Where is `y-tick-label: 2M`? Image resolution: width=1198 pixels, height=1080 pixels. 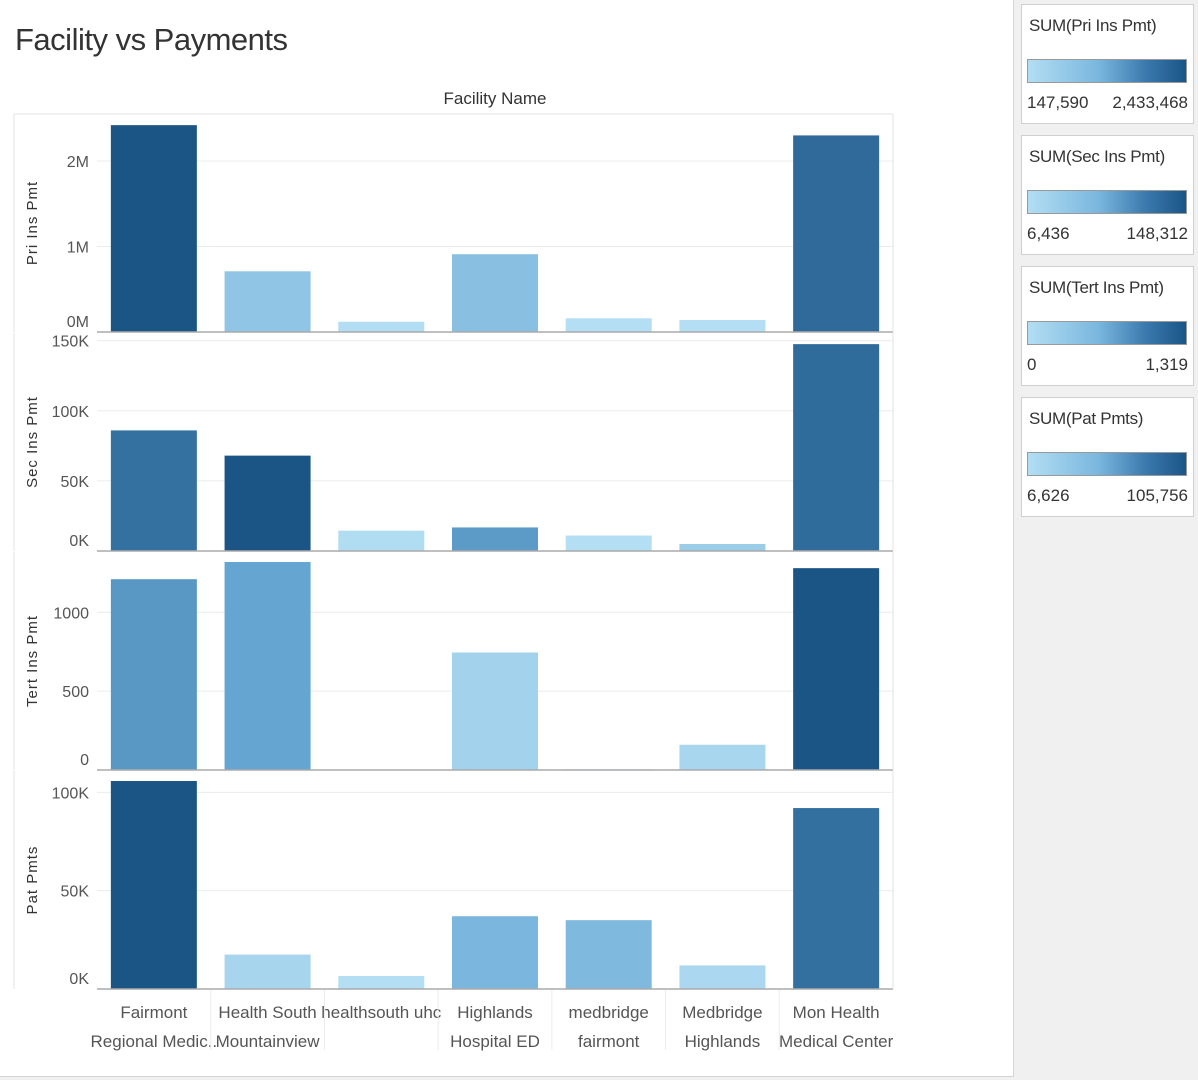 y-tick-label: 2M is located at coordinates (78, 162).